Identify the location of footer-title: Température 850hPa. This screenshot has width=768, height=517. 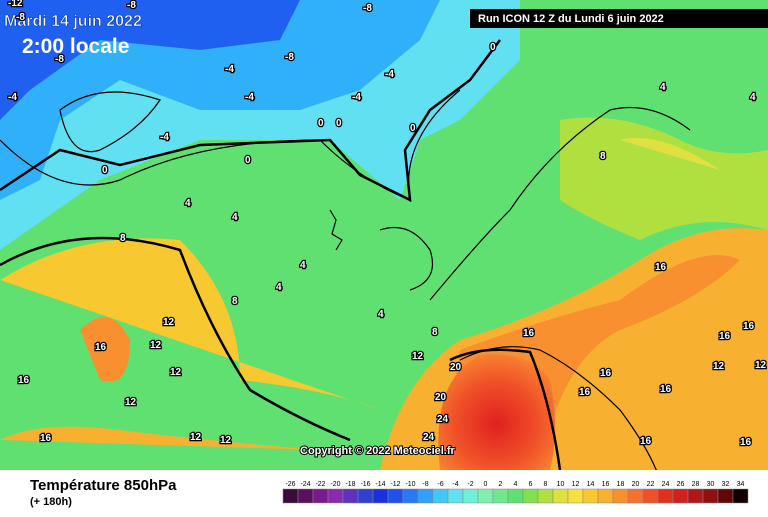
(103, 485).